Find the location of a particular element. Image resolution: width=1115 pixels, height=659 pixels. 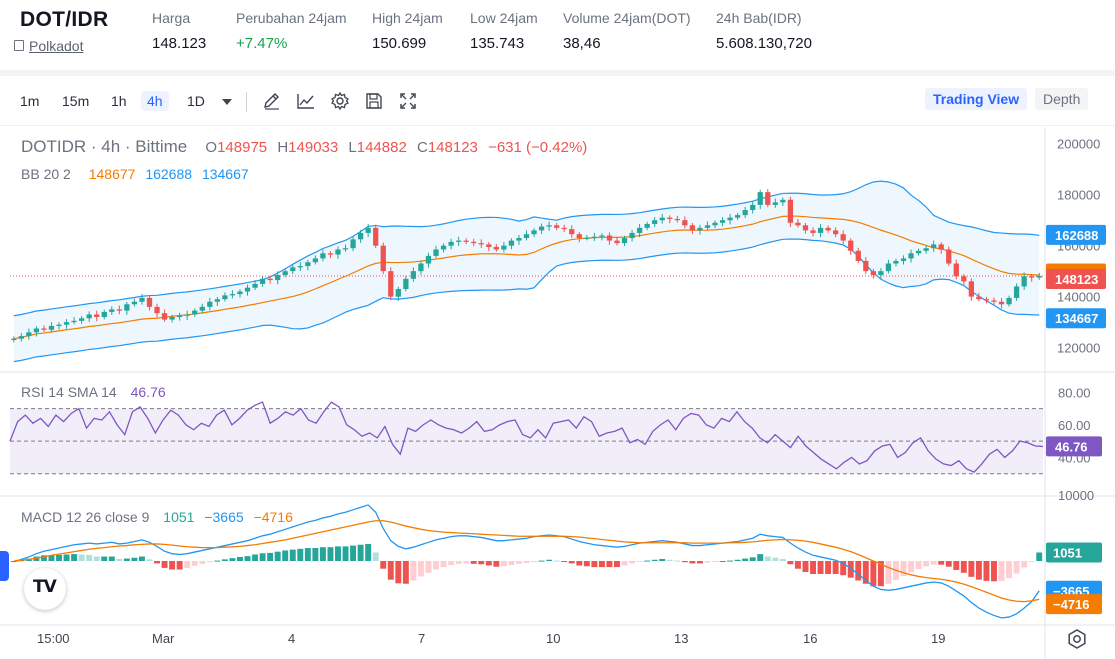

time-axis-tick: 16 is located at coordinates (810, 638).